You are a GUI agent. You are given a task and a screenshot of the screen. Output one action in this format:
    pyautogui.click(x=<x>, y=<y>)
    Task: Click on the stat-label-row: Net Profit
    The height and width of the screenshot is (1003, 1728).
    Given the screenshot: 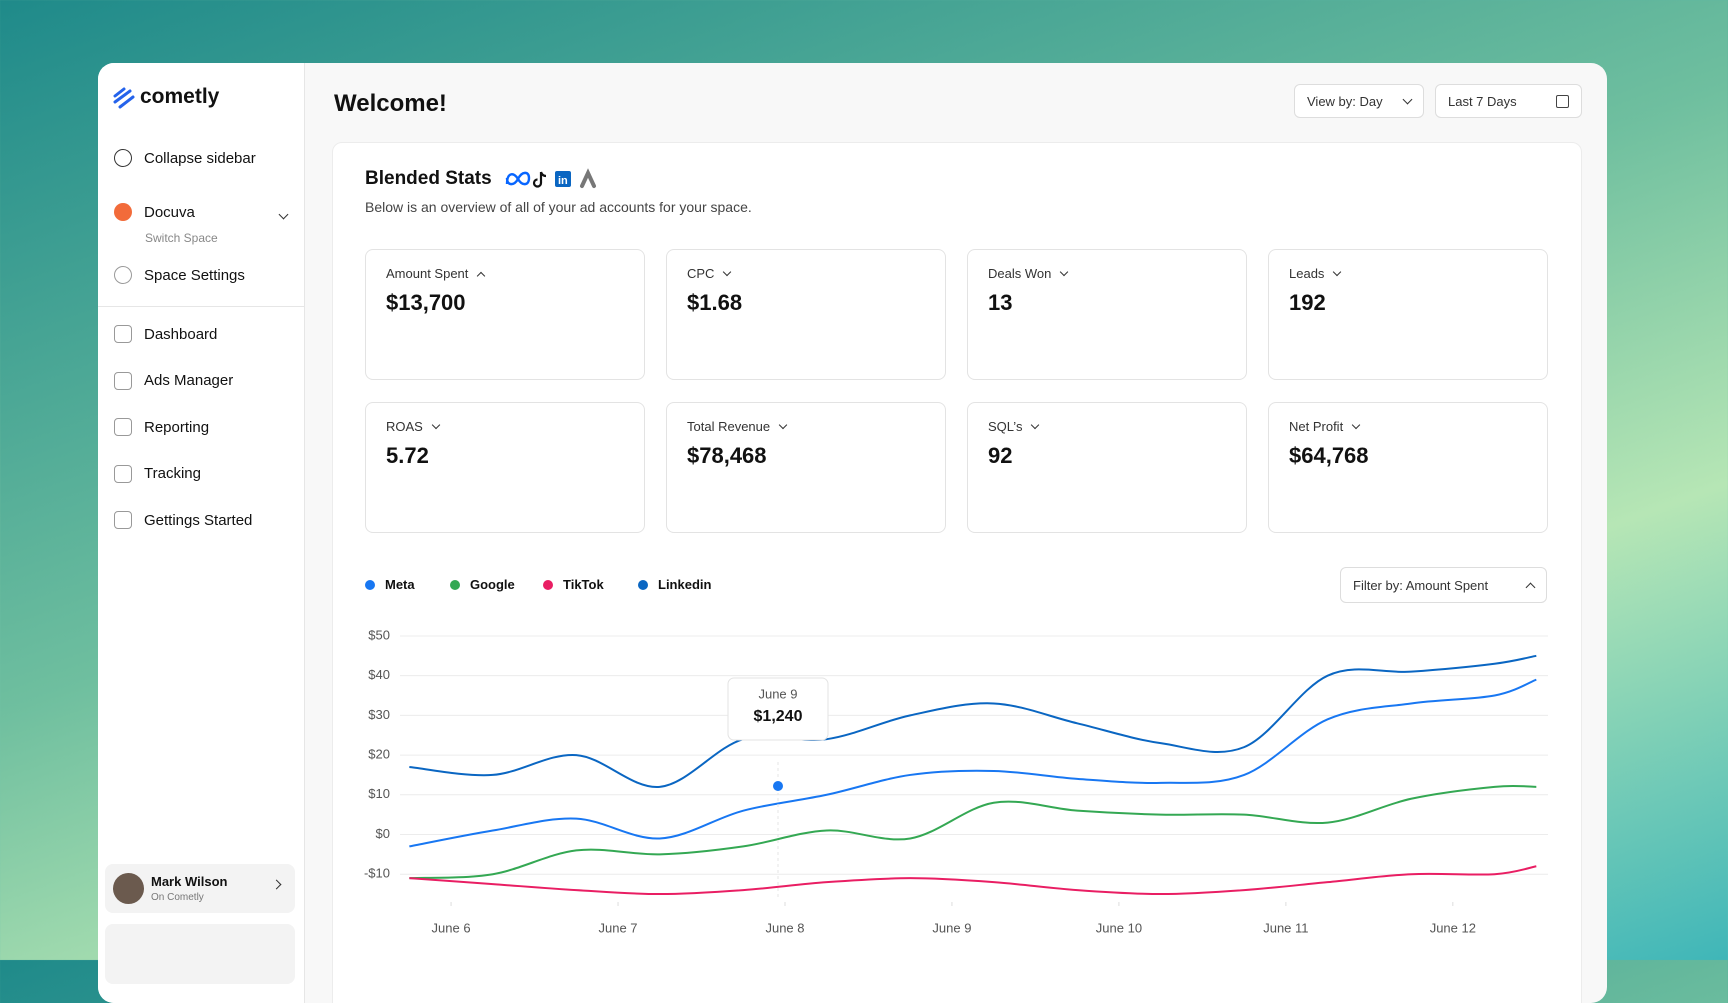 What is the action you would take?
    pyautogui.click(x=1325, y=426)
    